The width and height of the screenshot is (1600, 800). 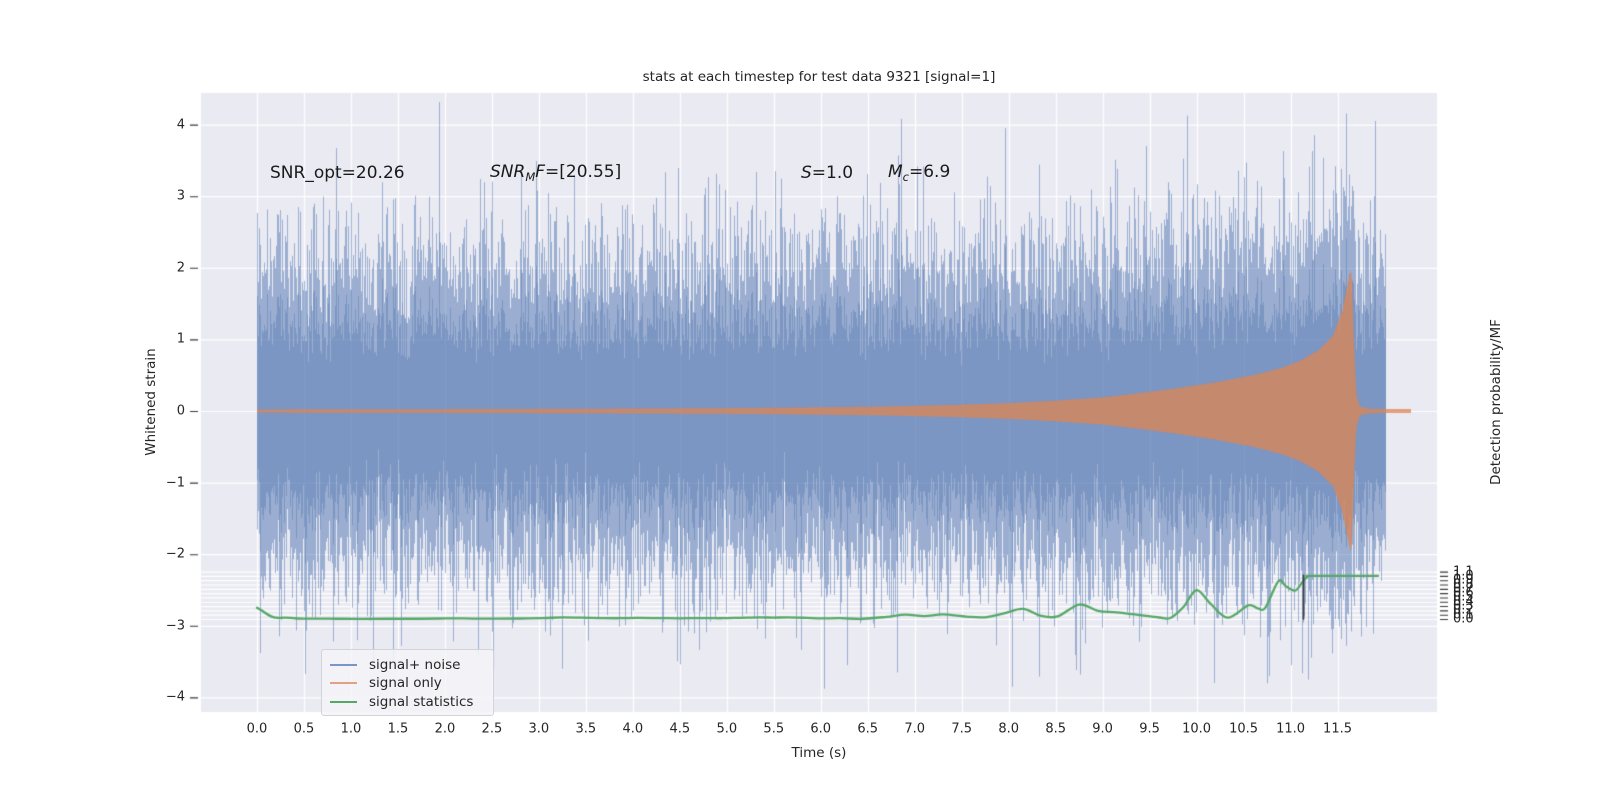 What do you see at coordinates (1463, 602) in the screenshot?
I see `y-right-tick-label: 0.4` at bounding box center [1463, 602].